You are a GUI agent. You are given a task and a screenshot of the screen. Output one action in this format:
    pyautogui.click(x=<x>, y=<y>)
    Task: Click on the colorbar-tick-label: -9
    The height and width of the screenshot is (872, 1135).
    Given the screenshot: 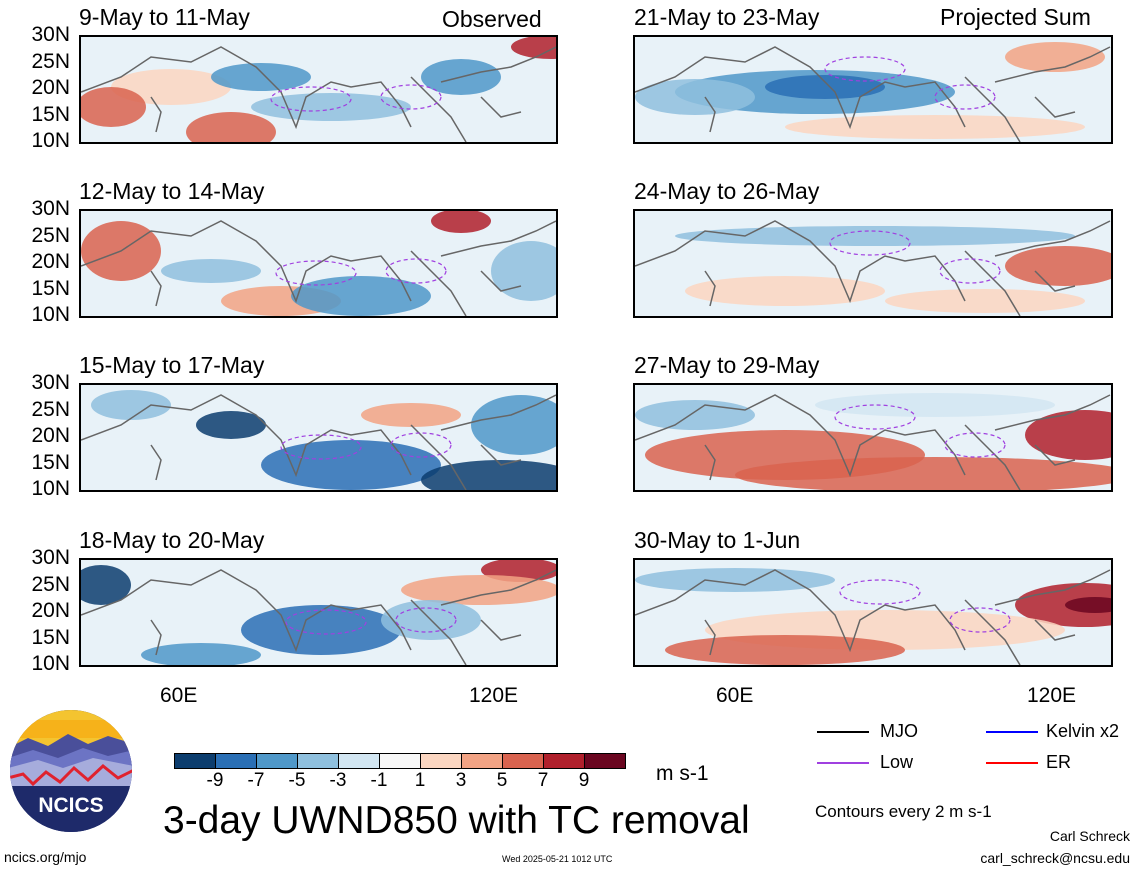 What is the action you would take?
    pyautogui.click(x=215, y=780)
    